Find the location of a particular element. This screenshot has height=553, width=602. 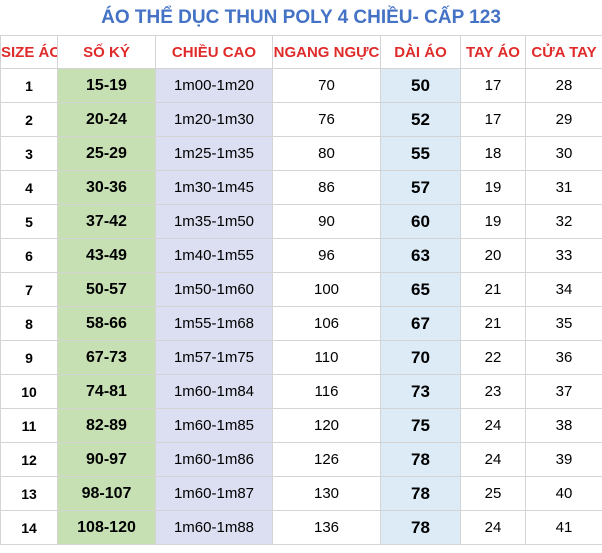

table-cell: 96 is located at coordinates (326, 255).